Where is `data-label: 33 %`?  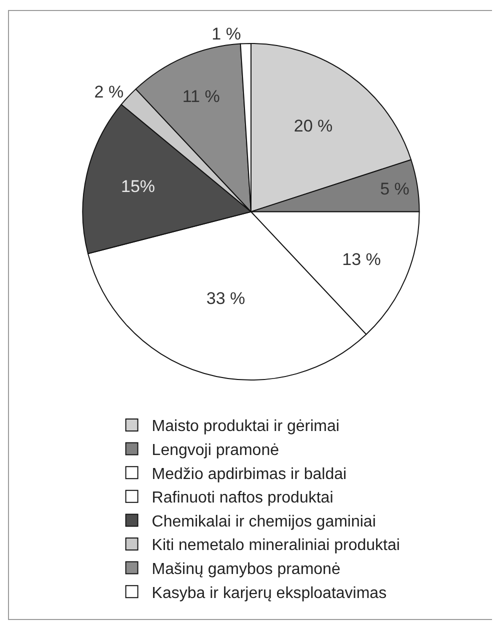
data-label: 33 % is located at coordinates (226, 298).